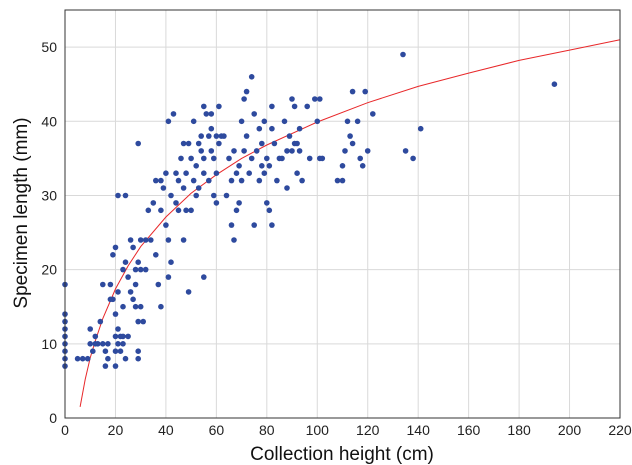  Describe the element at coordinates (342, 454) in the screenshot. I see `x-axis-title: Collection height (cm)` at that location.